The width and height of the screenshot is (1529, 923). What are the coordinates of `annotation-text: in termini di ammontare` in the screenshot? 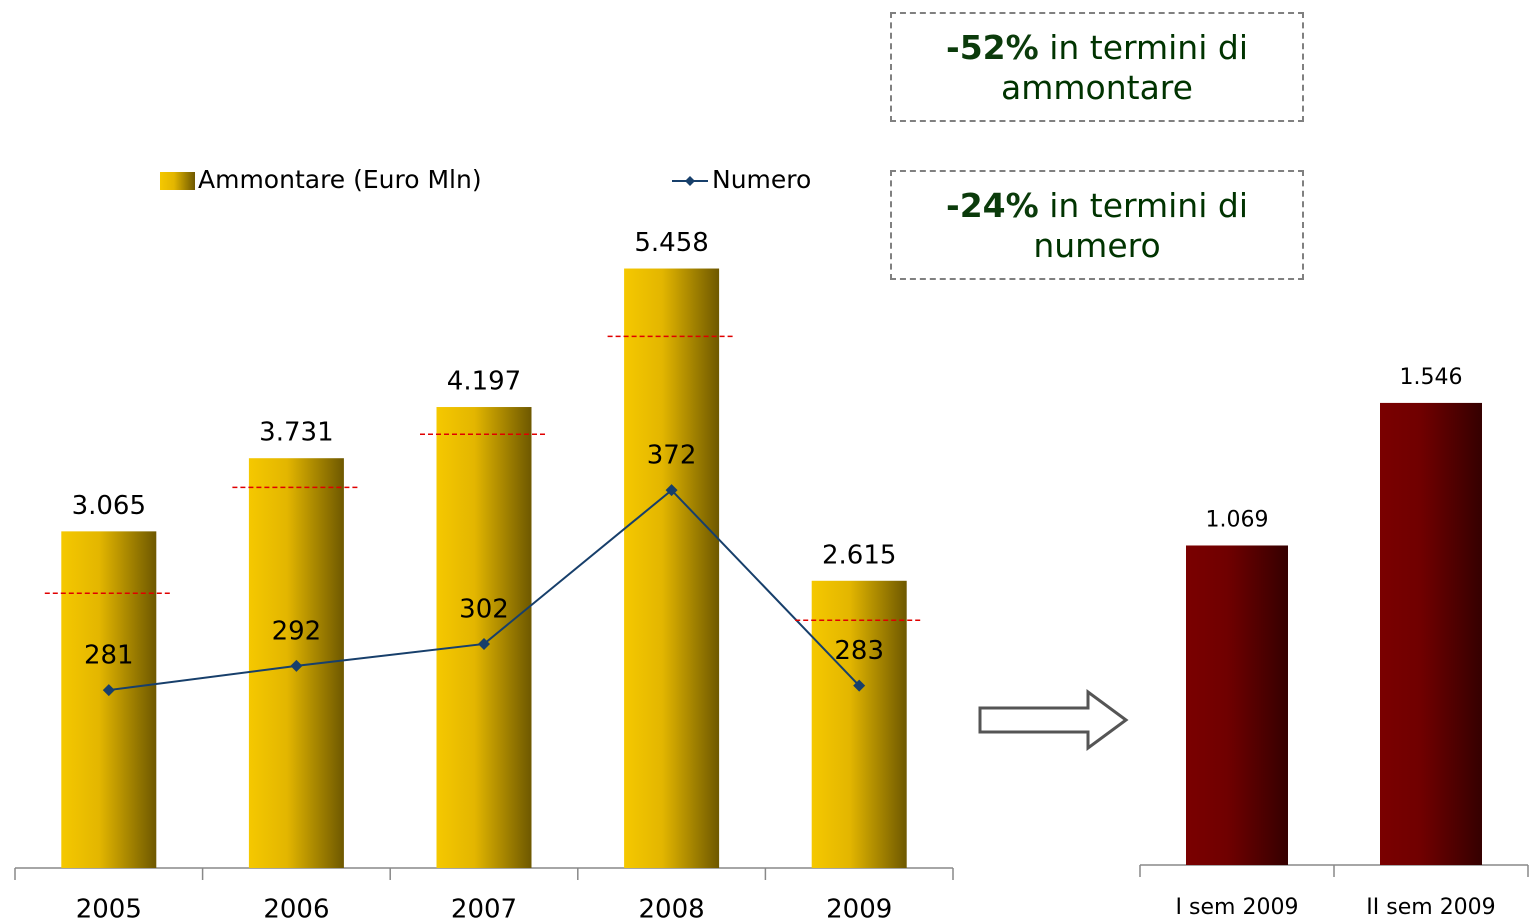 It's located at (1124, 67).